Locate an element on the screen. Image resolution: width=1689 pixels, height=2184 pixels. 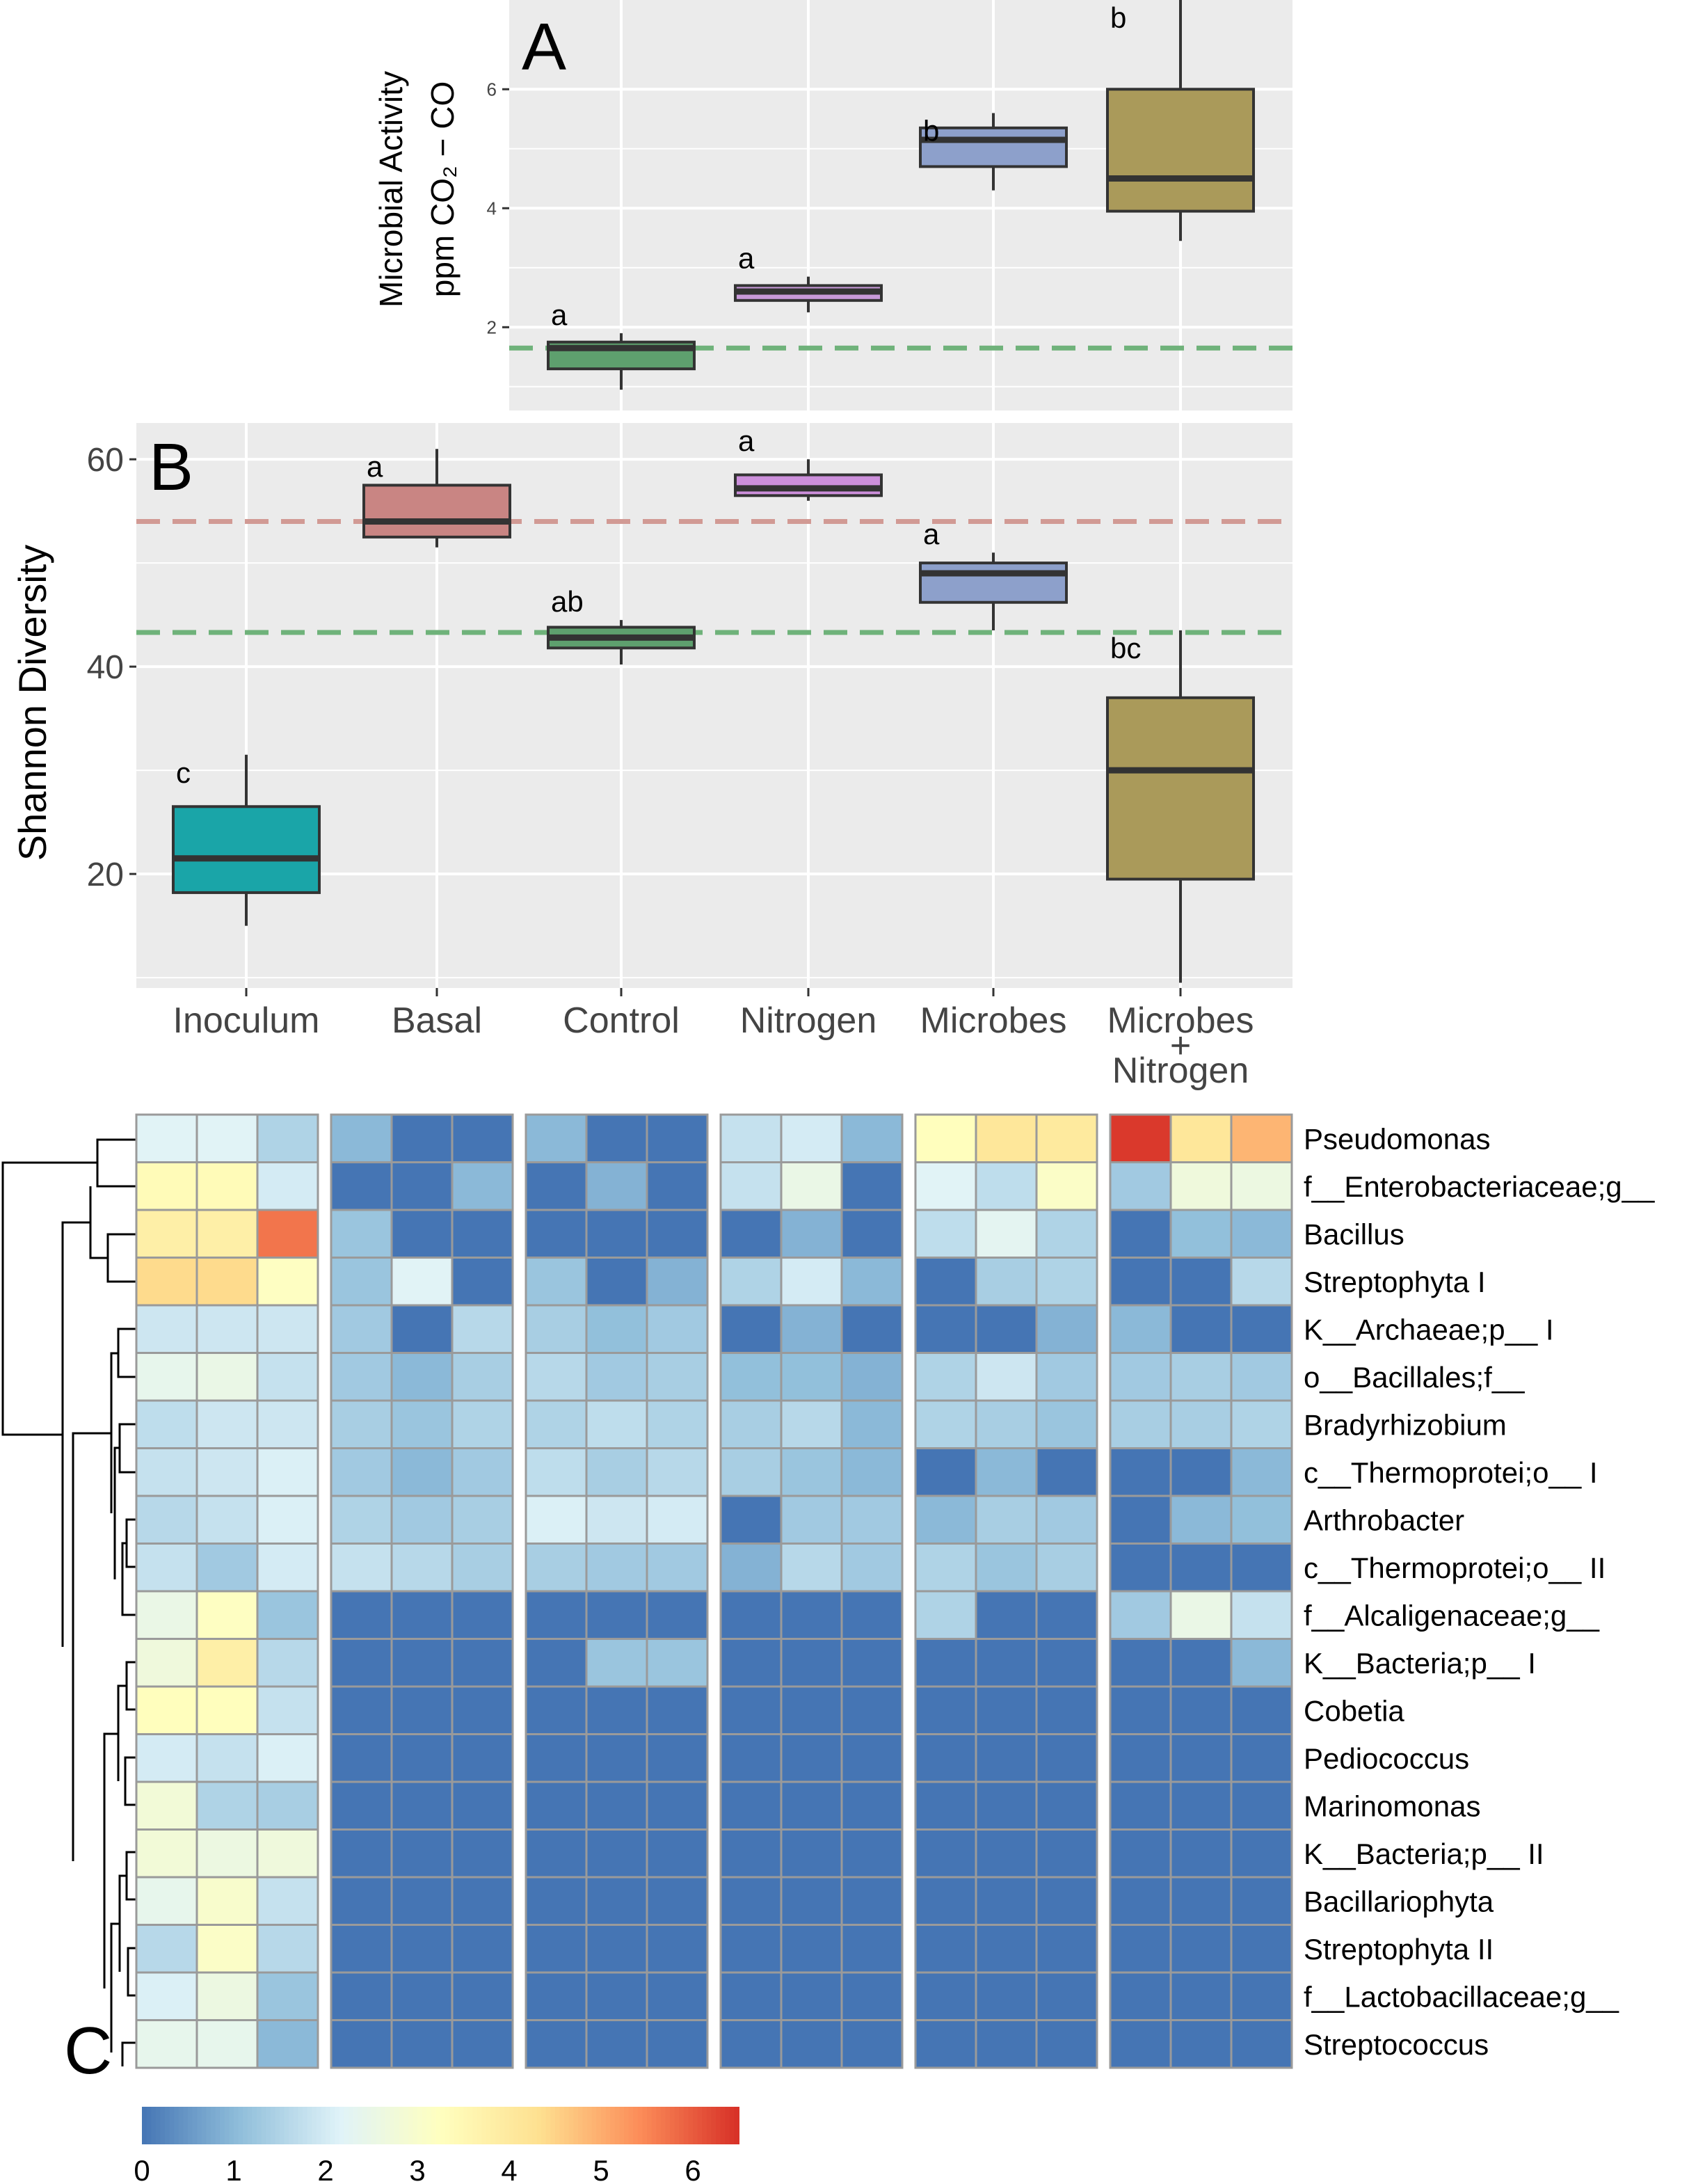
heatmap-row-label: K__Bacteria;p__ II is located at coordinates (1424, 1854).